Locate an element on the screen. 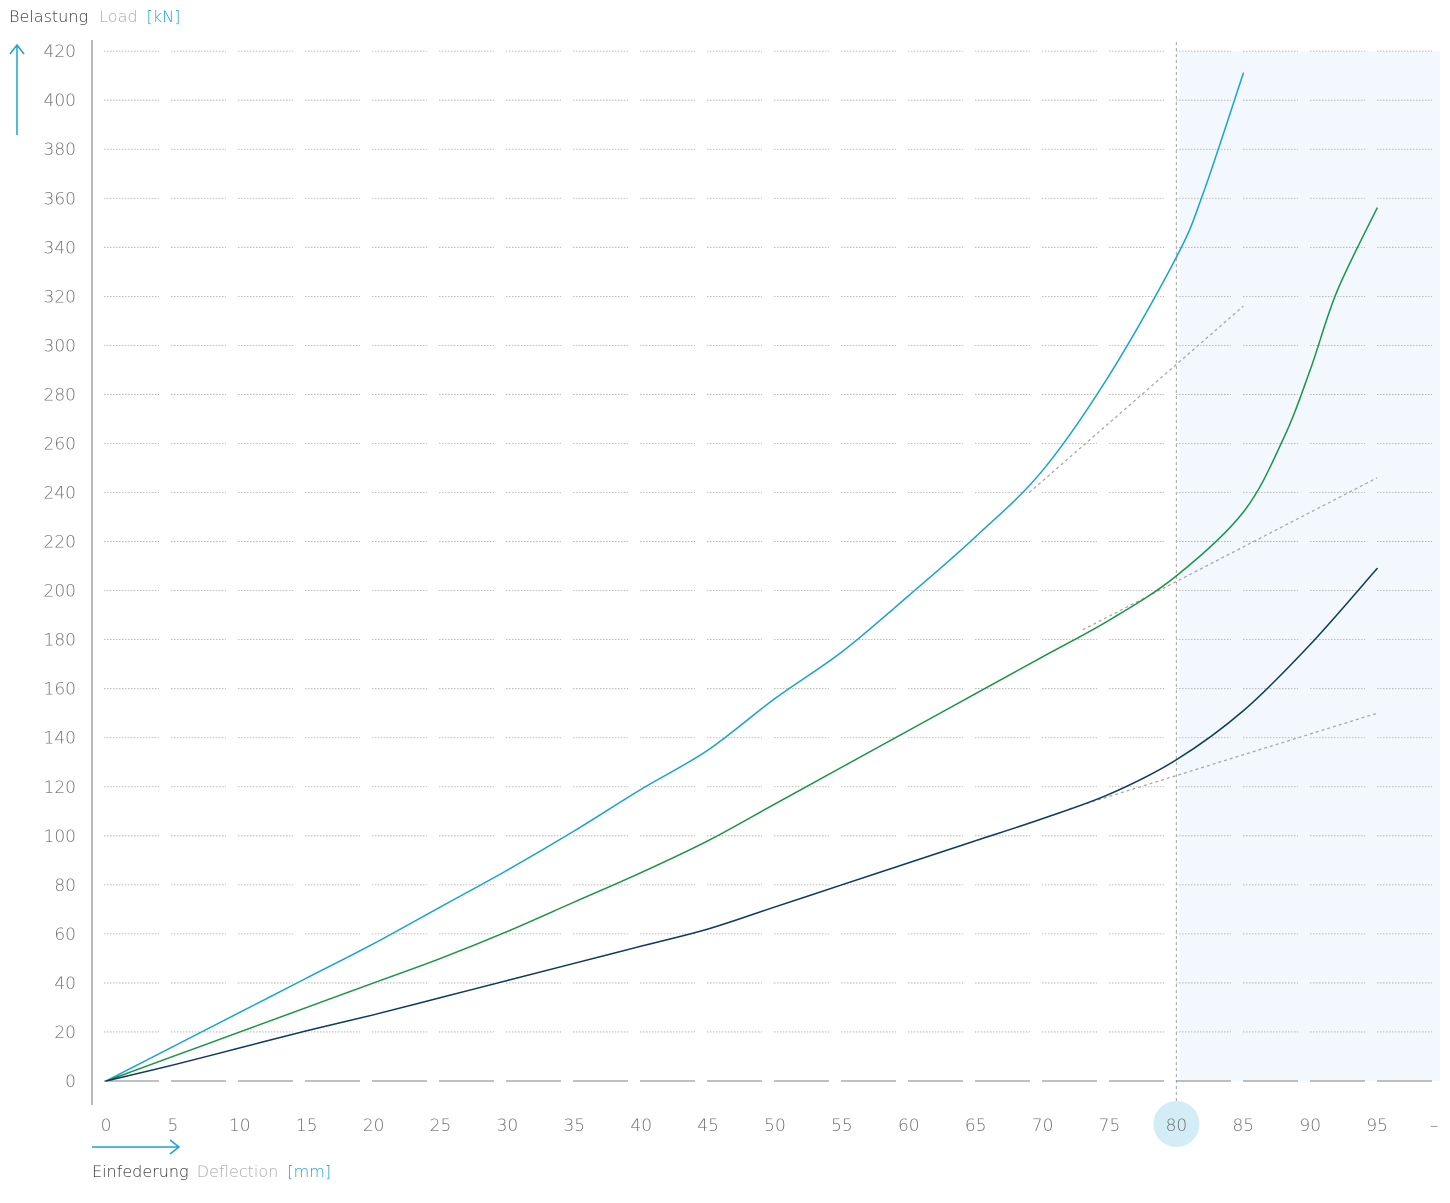  y-tick-label: 60 is located at coordinates (65, 935).